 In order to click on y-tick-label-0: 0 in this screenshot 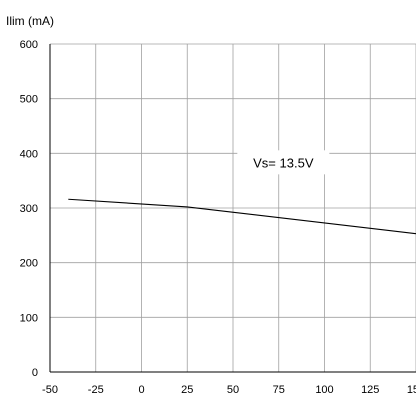, I will do `click(35, 373)`.